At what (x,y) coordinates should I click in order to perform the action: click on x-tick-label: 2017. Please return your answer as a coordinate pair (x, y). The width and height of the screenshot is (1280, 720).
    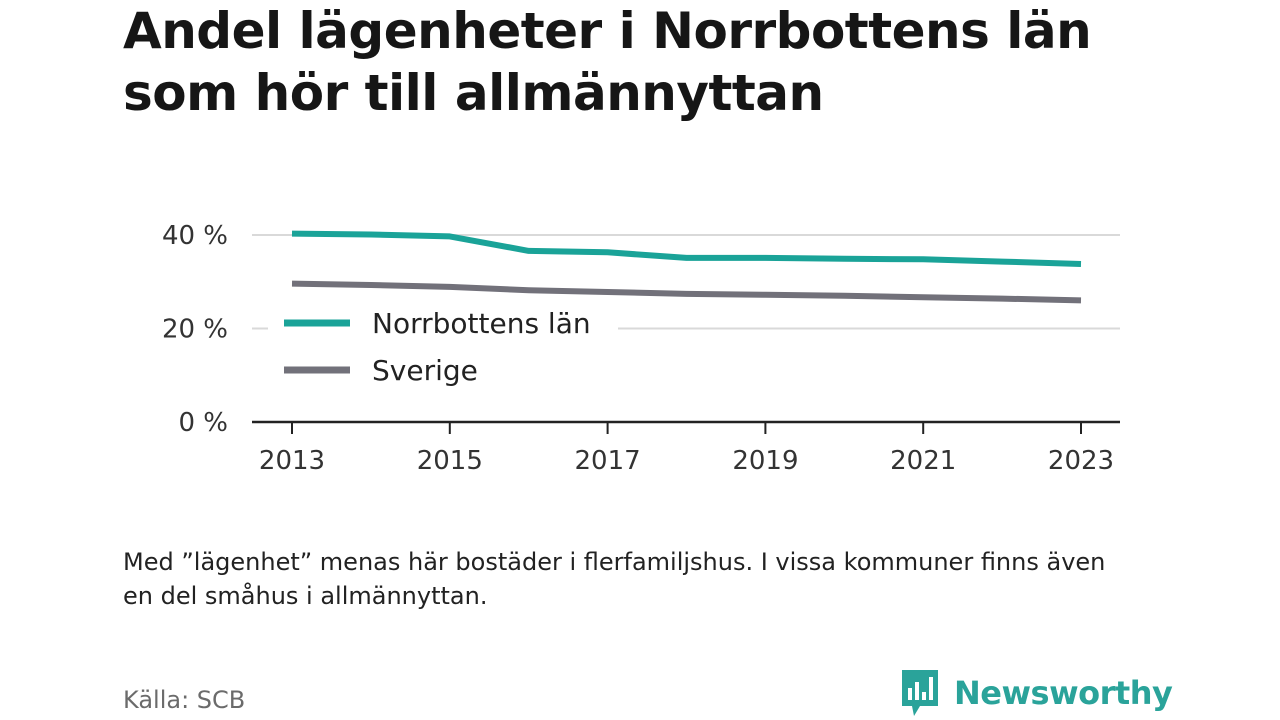
    Looking at the image, I should click on (608, 461).